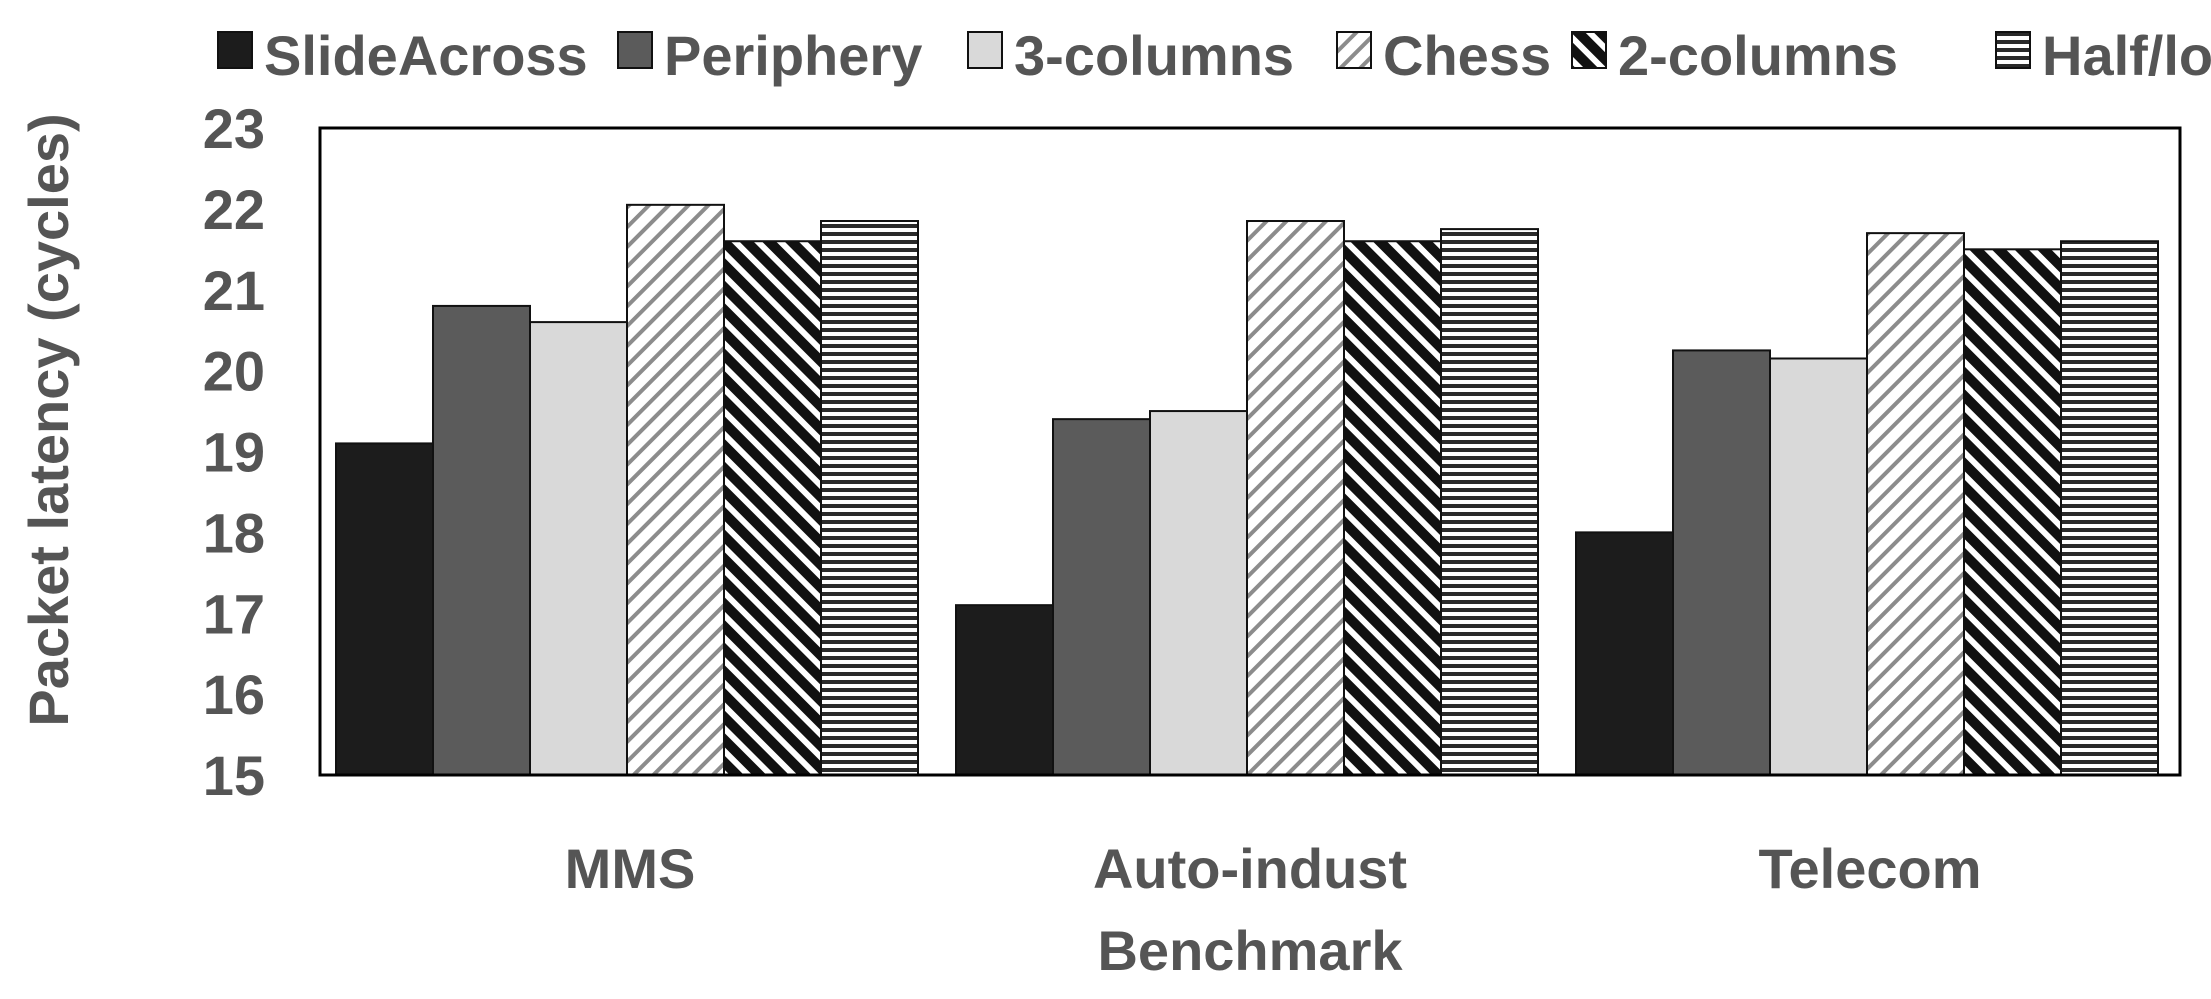 This screenshot has width=2211, height=999. Describe the element at coordinates (234, 128) in the screenshot. I see `y-tick-label: 23` at that location.